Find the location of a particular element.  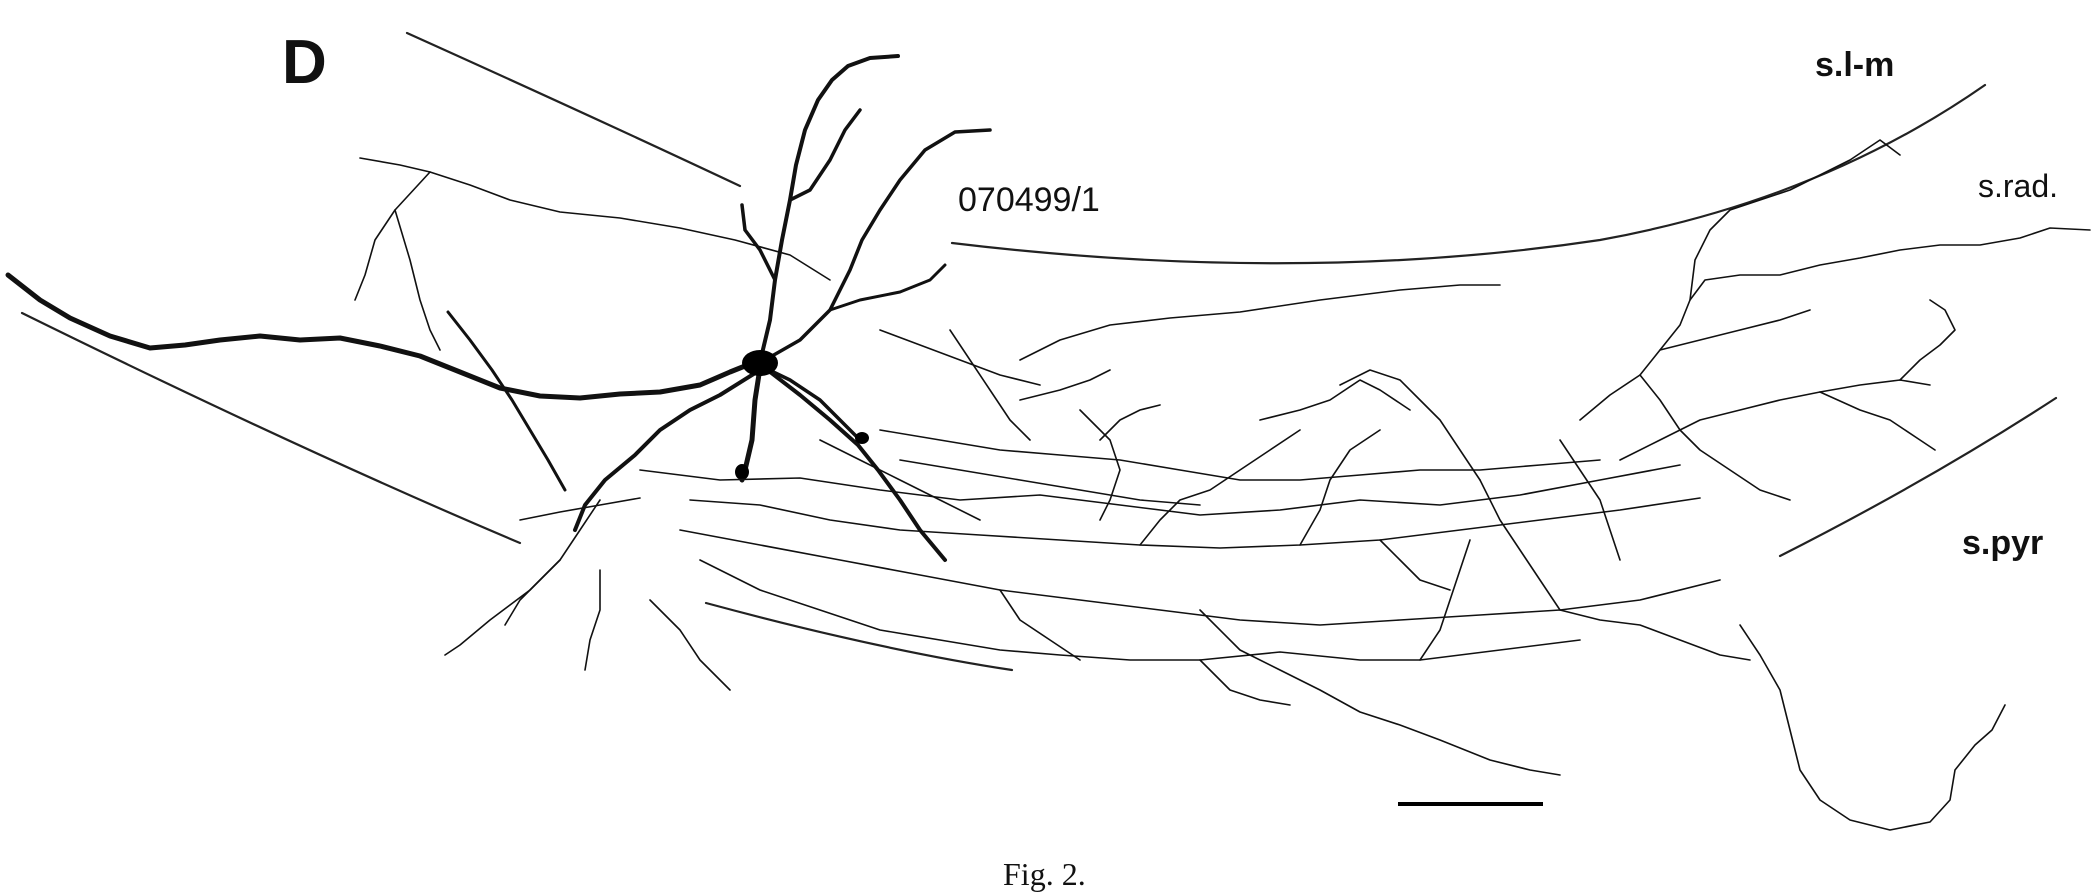

figure-caption: Fig. 2. is located at coordinates (1044, 874).